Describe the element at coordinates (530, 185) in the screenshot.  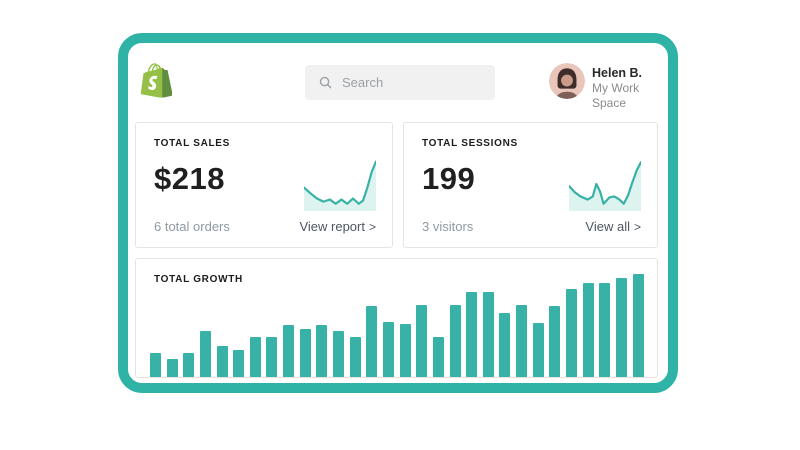
I see `total-sessions-card: TOTAL SESSIONS 199 3 visitors View all >` at that location.